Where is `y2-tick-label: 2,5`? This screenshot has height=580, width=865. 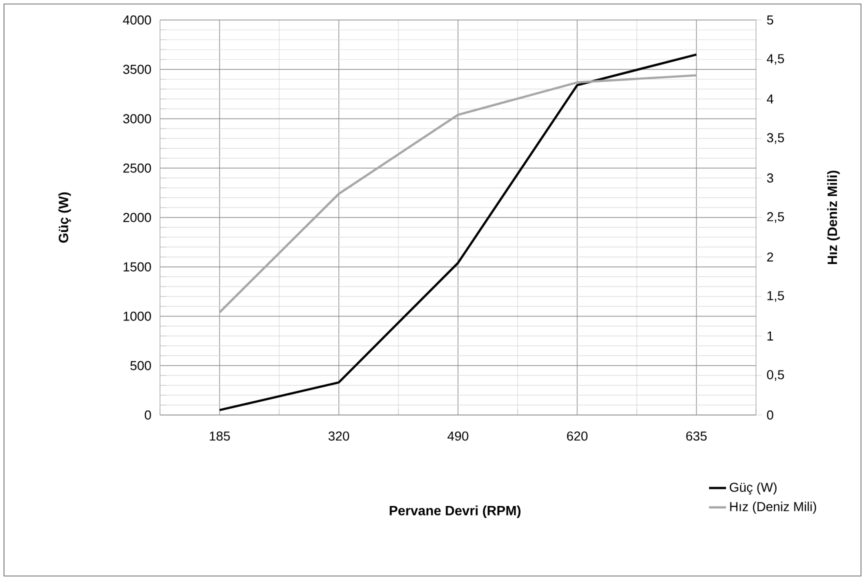 y2-tick-label: 2,5 is located at coordinates (775, 217).